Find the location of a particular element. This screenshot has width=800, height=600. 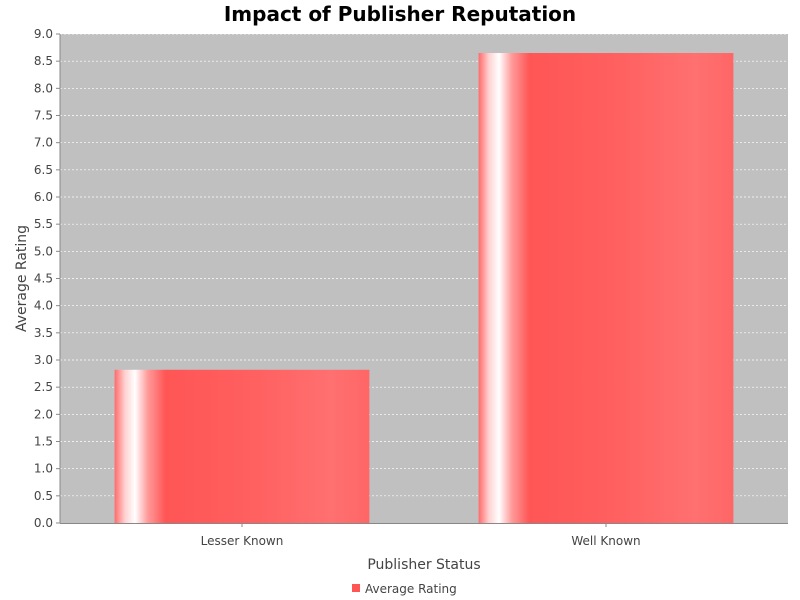

y-tick-label: 6.0 is located at coordinates (43, 197).